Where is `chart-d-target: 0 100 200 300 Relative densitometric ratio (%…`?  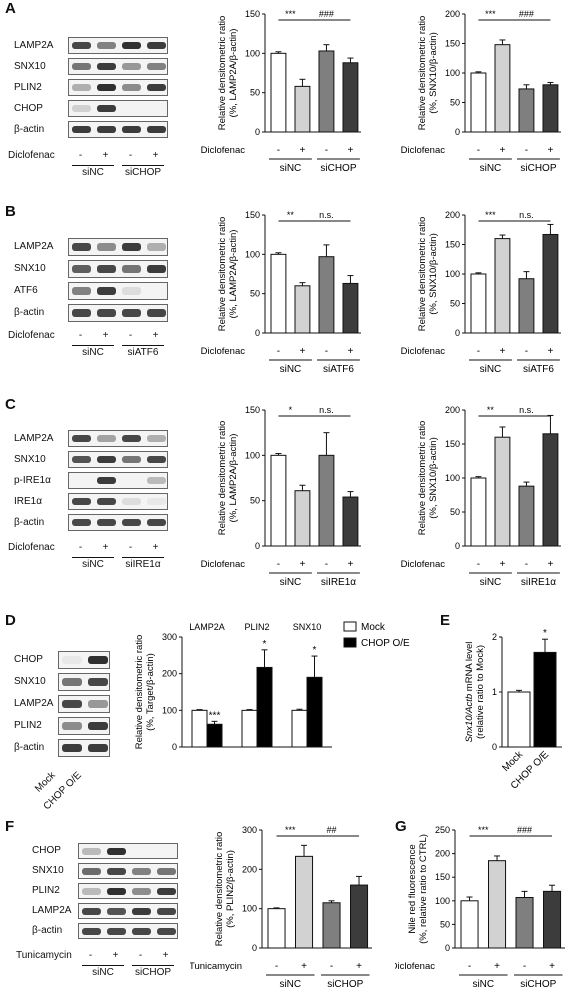
chart-d-target: 0 100 200 300 Relative densitometric ratio (%… is located at coordinates (272, 686).